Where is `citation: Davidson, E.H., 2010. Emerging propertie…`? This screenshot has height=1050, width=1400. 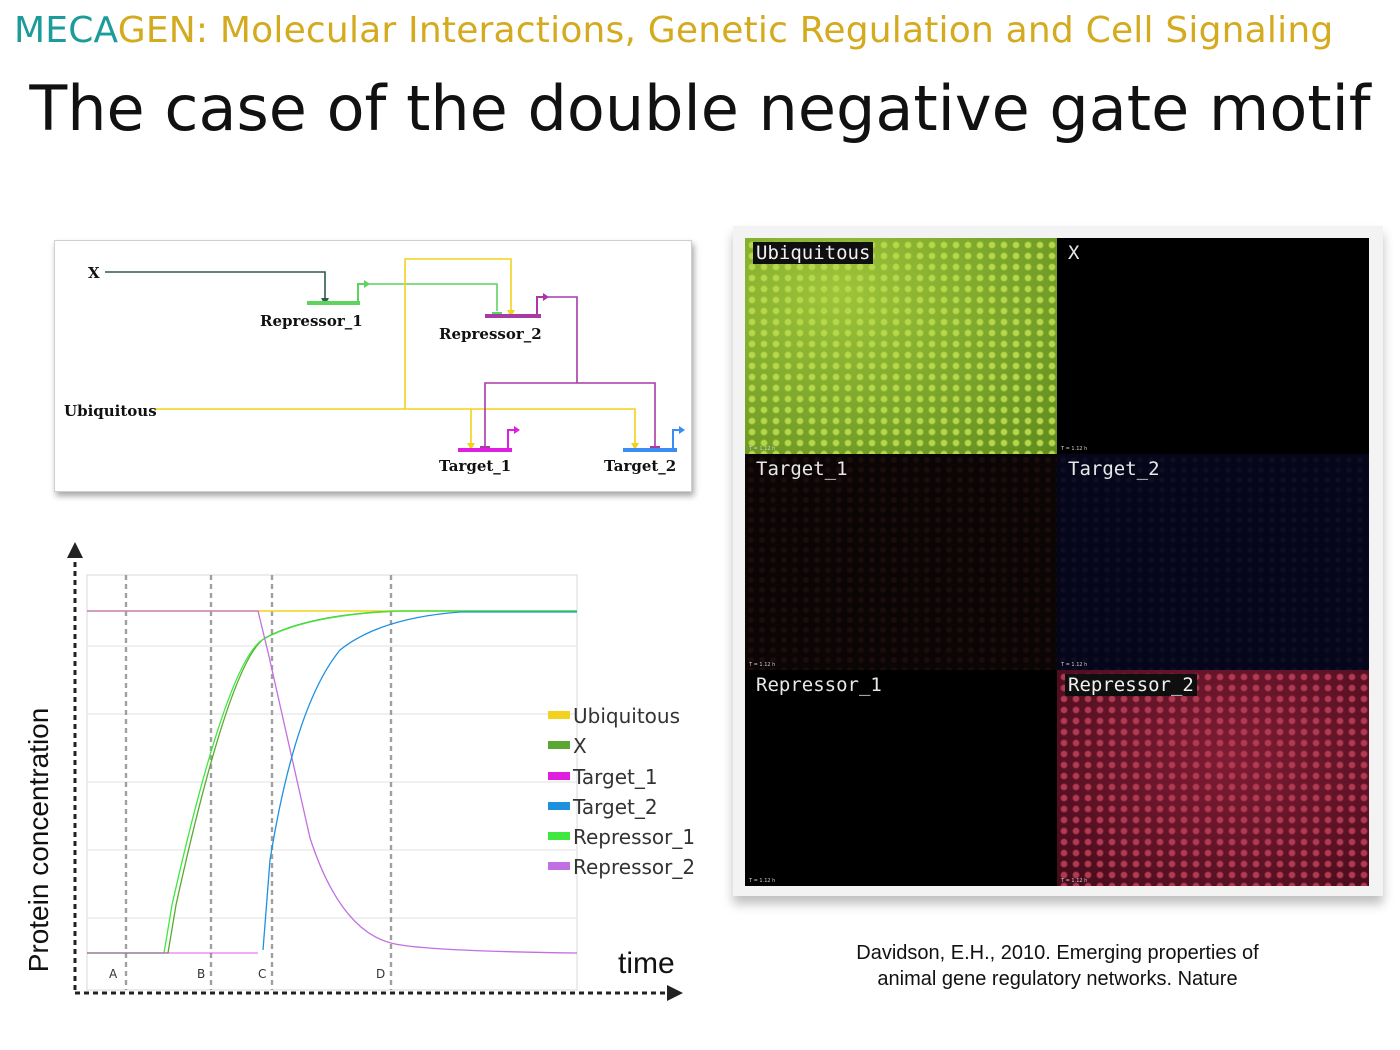 citation: Davidson, E.H., 2010. Emerging propertie… is located at coordinates (1057, 966).